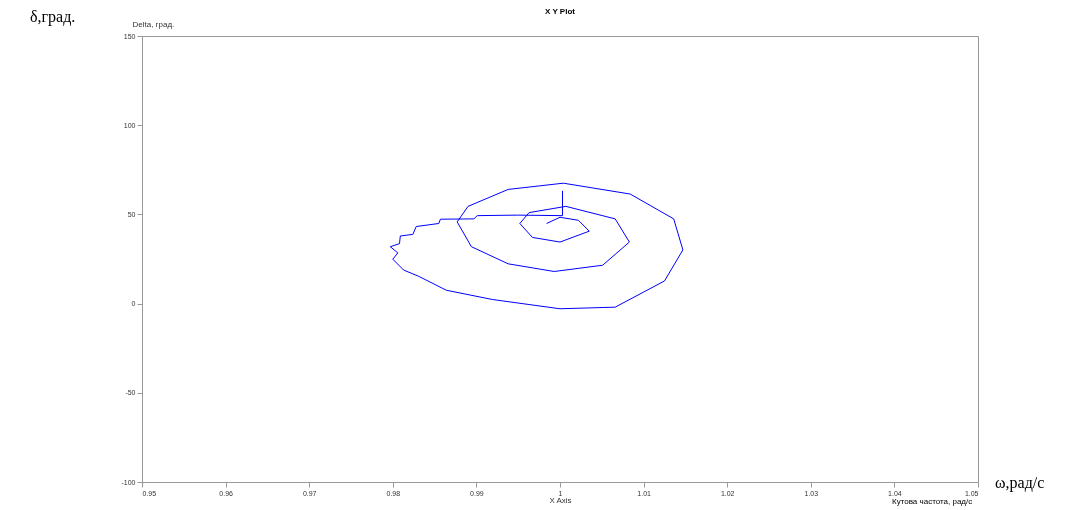 This screenshot has height=510, width=1065. Describe the element at coordinates (932, 501) in the screenshot. I see `text: Кутова частота, рад/с` at that location.